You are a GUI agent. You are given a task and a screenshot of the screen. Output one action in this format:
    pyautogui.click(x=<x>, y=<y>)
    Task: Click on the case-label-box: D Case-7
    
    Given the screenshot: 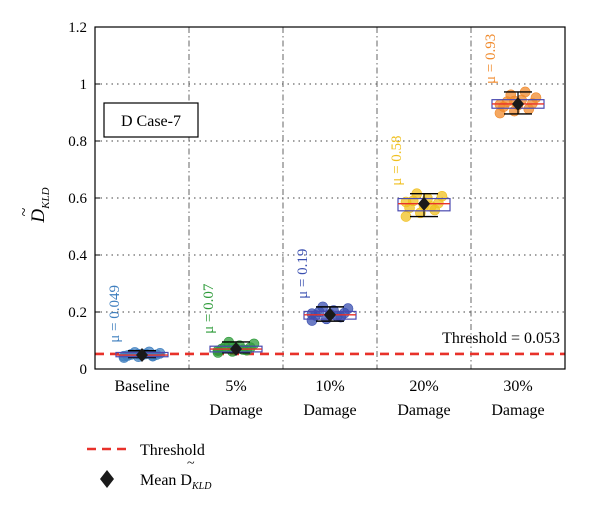 What is the action you would take?
    pyautogui.click(x=151, y=120)
    